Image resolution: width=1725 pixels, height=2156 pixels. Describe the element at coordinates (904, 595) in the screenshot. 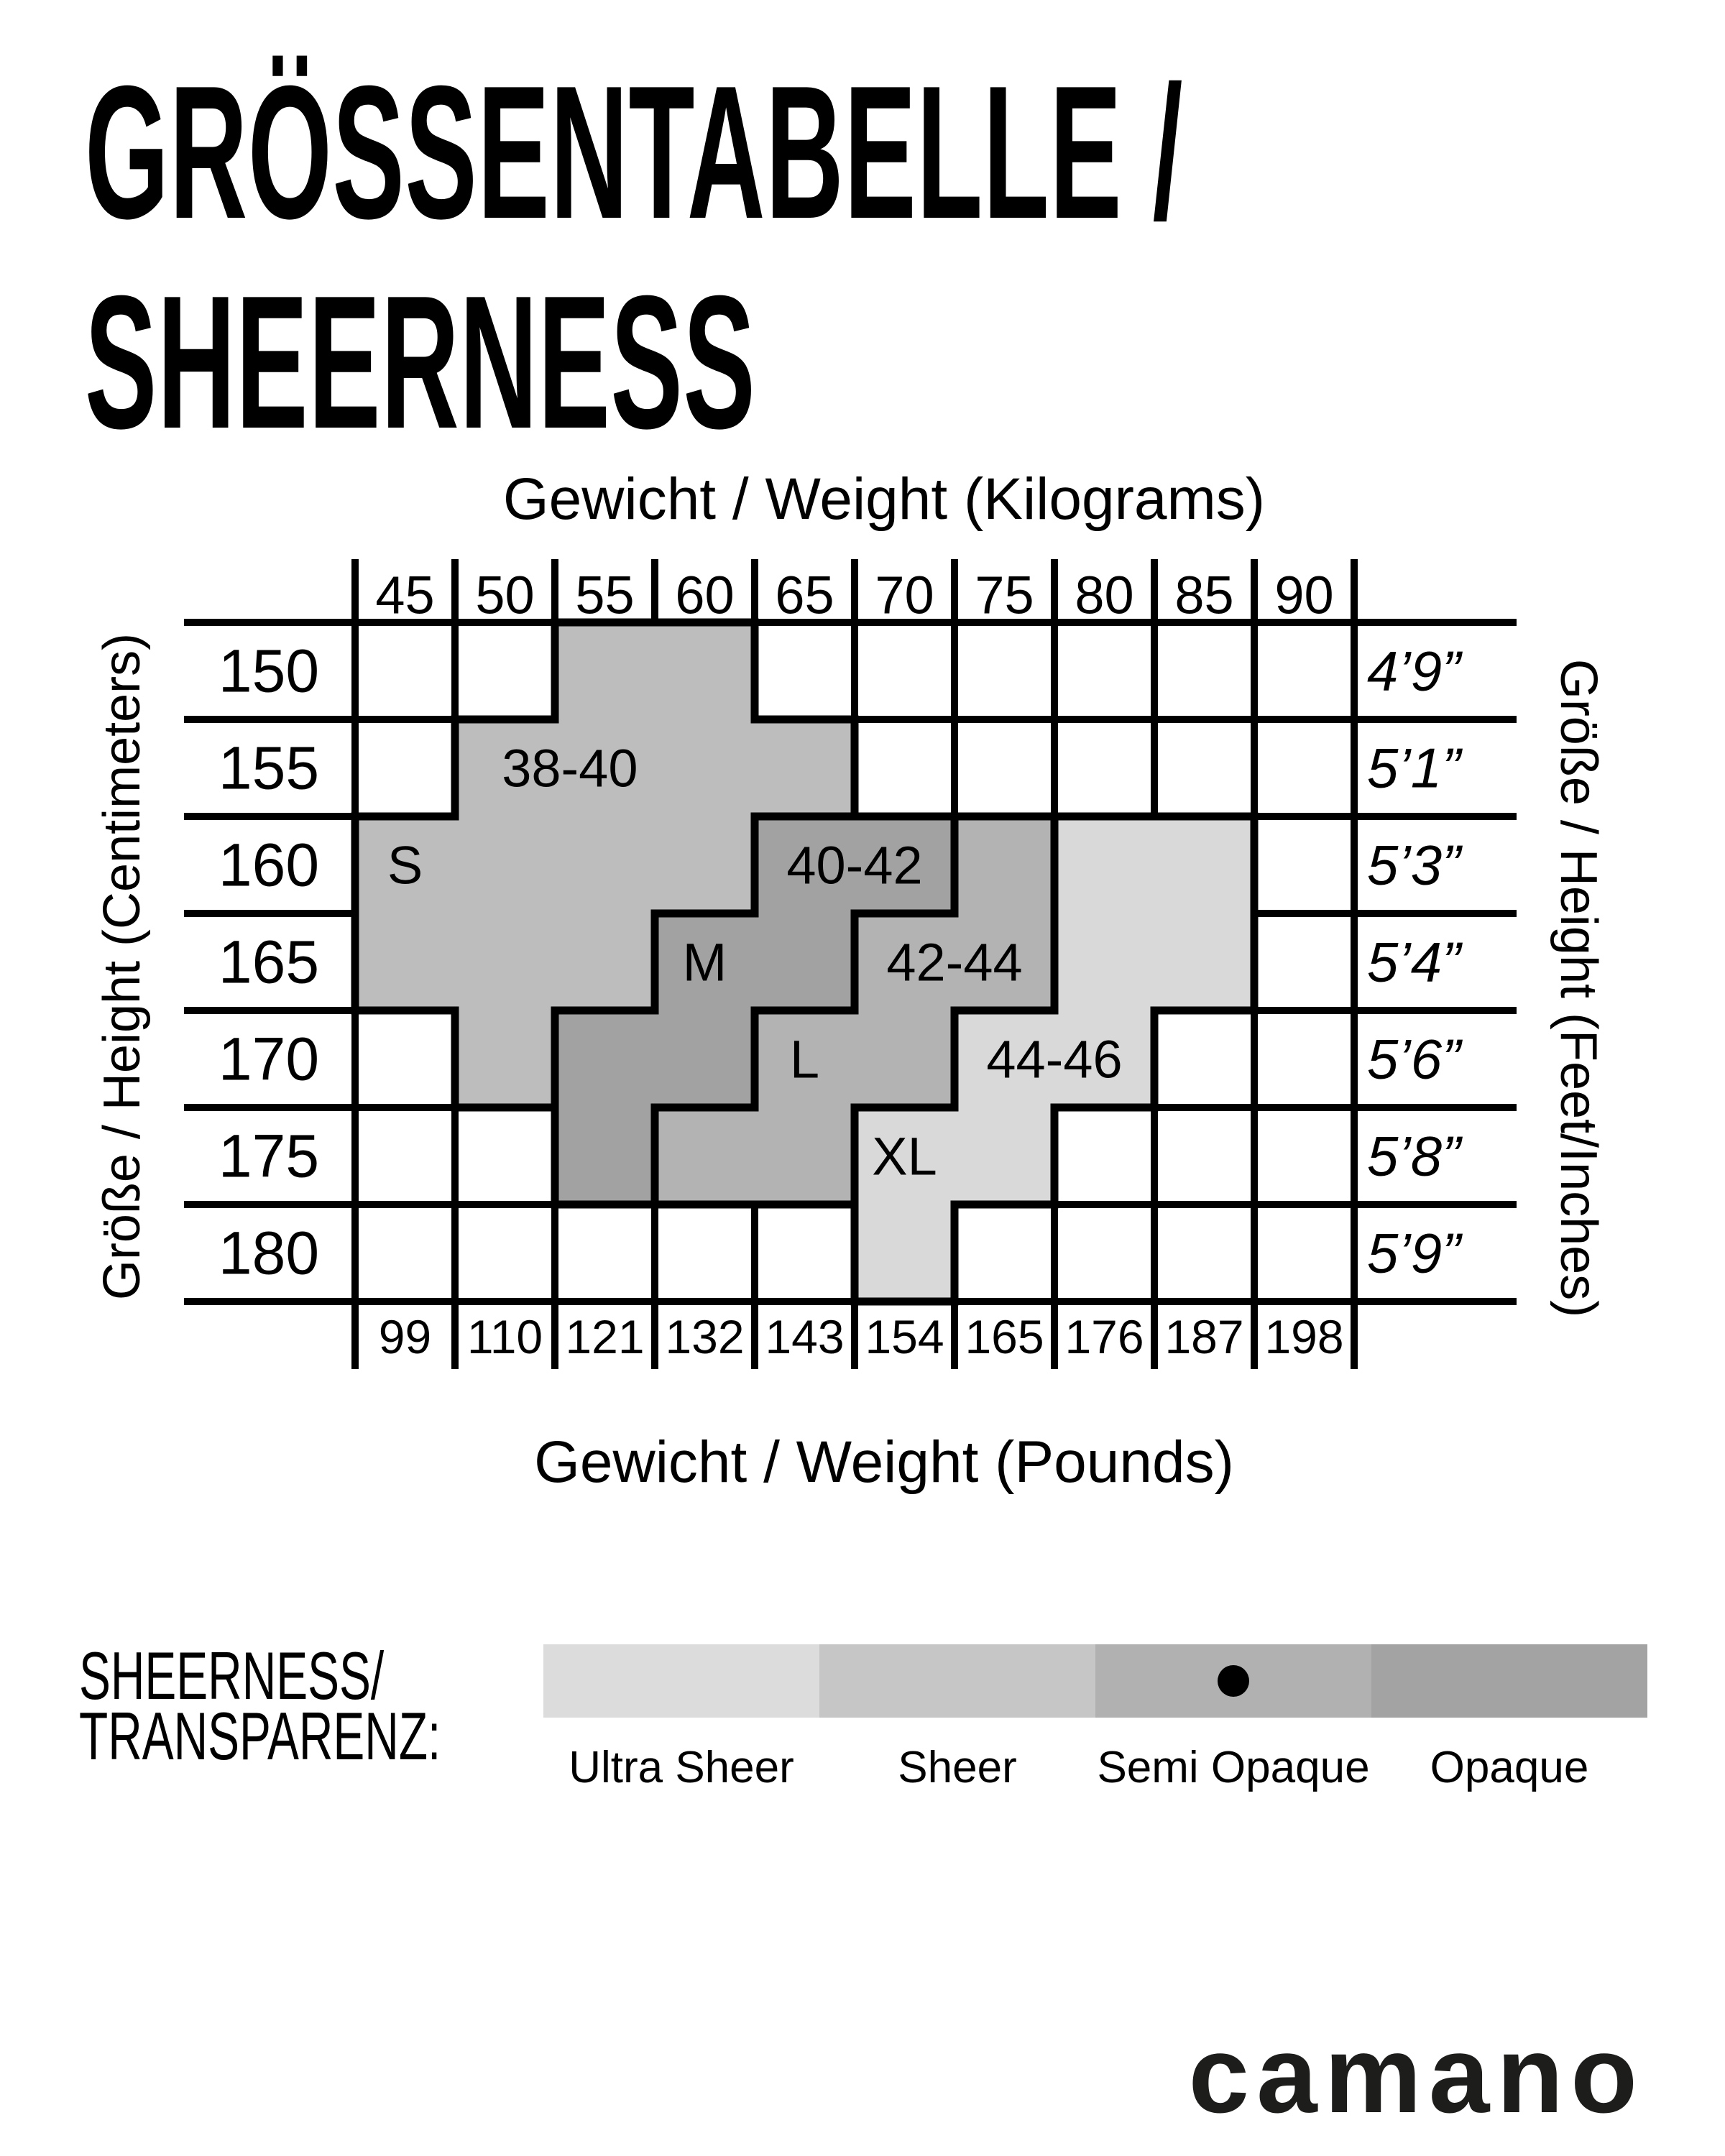

I see `kg-tick-label: 70` at that location.